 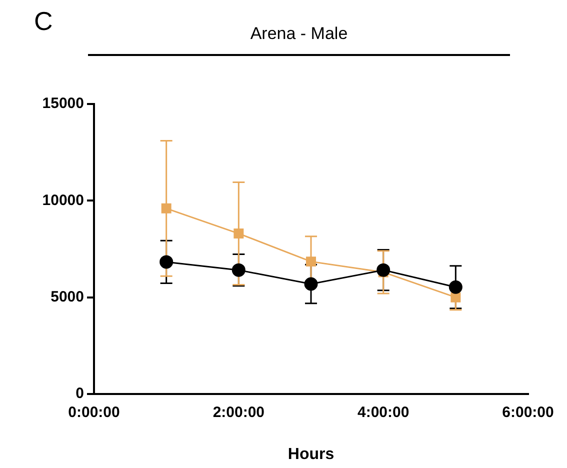 What do you see at coordinates (238, 413) in the screenshot?
I see `x-tick-label: 2:00:00` at bounding box center [238, 413].